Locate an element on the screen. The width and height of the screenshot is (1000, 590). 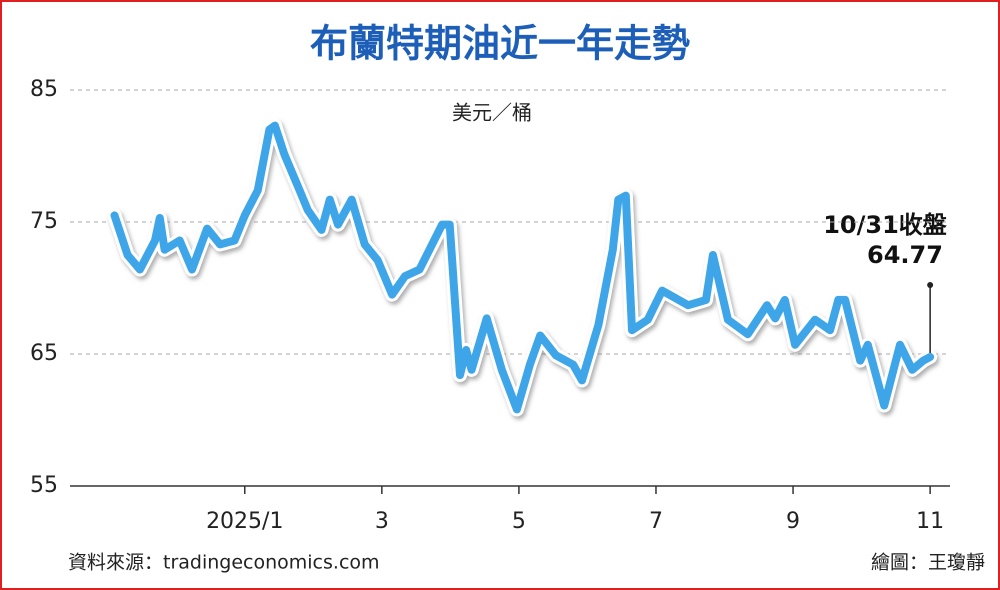
annotation: 10/31收盤 is located at coordinates (885, 225).